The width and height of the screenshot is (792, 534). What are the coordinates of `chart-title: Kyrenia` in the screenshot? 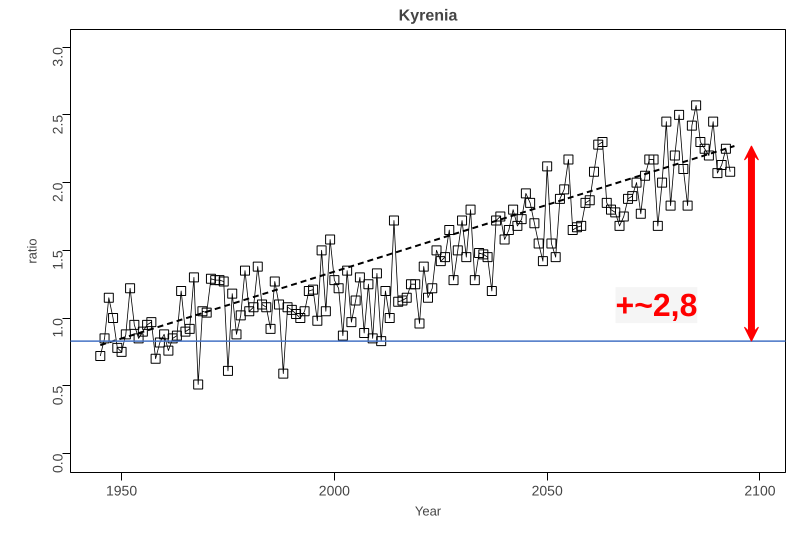 It's located at (428, 16).